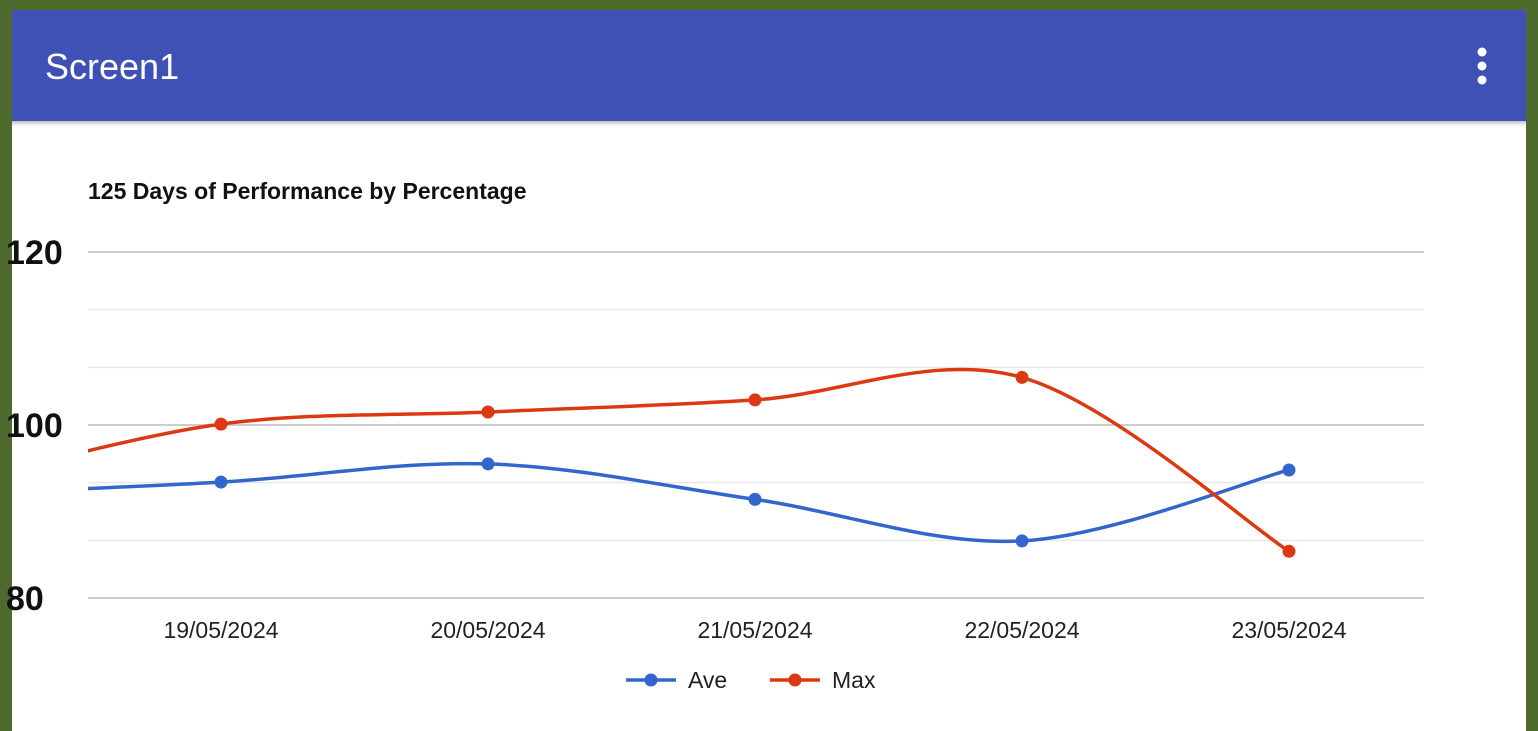 This screenshot has width=1538, height=731. Describe the element at coordinates (707, 680) in the screenshot. I see `legend-label-ave: Ave` at that location.